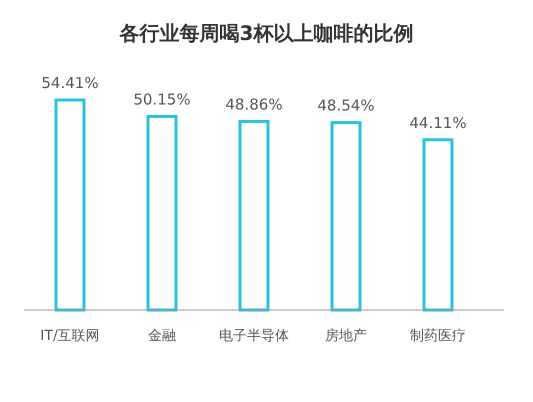  What do you see at coordinates (70, 336) in the screenshot?
I see `x-tick-label: IT/互联网` at bounding box center [70, 336].